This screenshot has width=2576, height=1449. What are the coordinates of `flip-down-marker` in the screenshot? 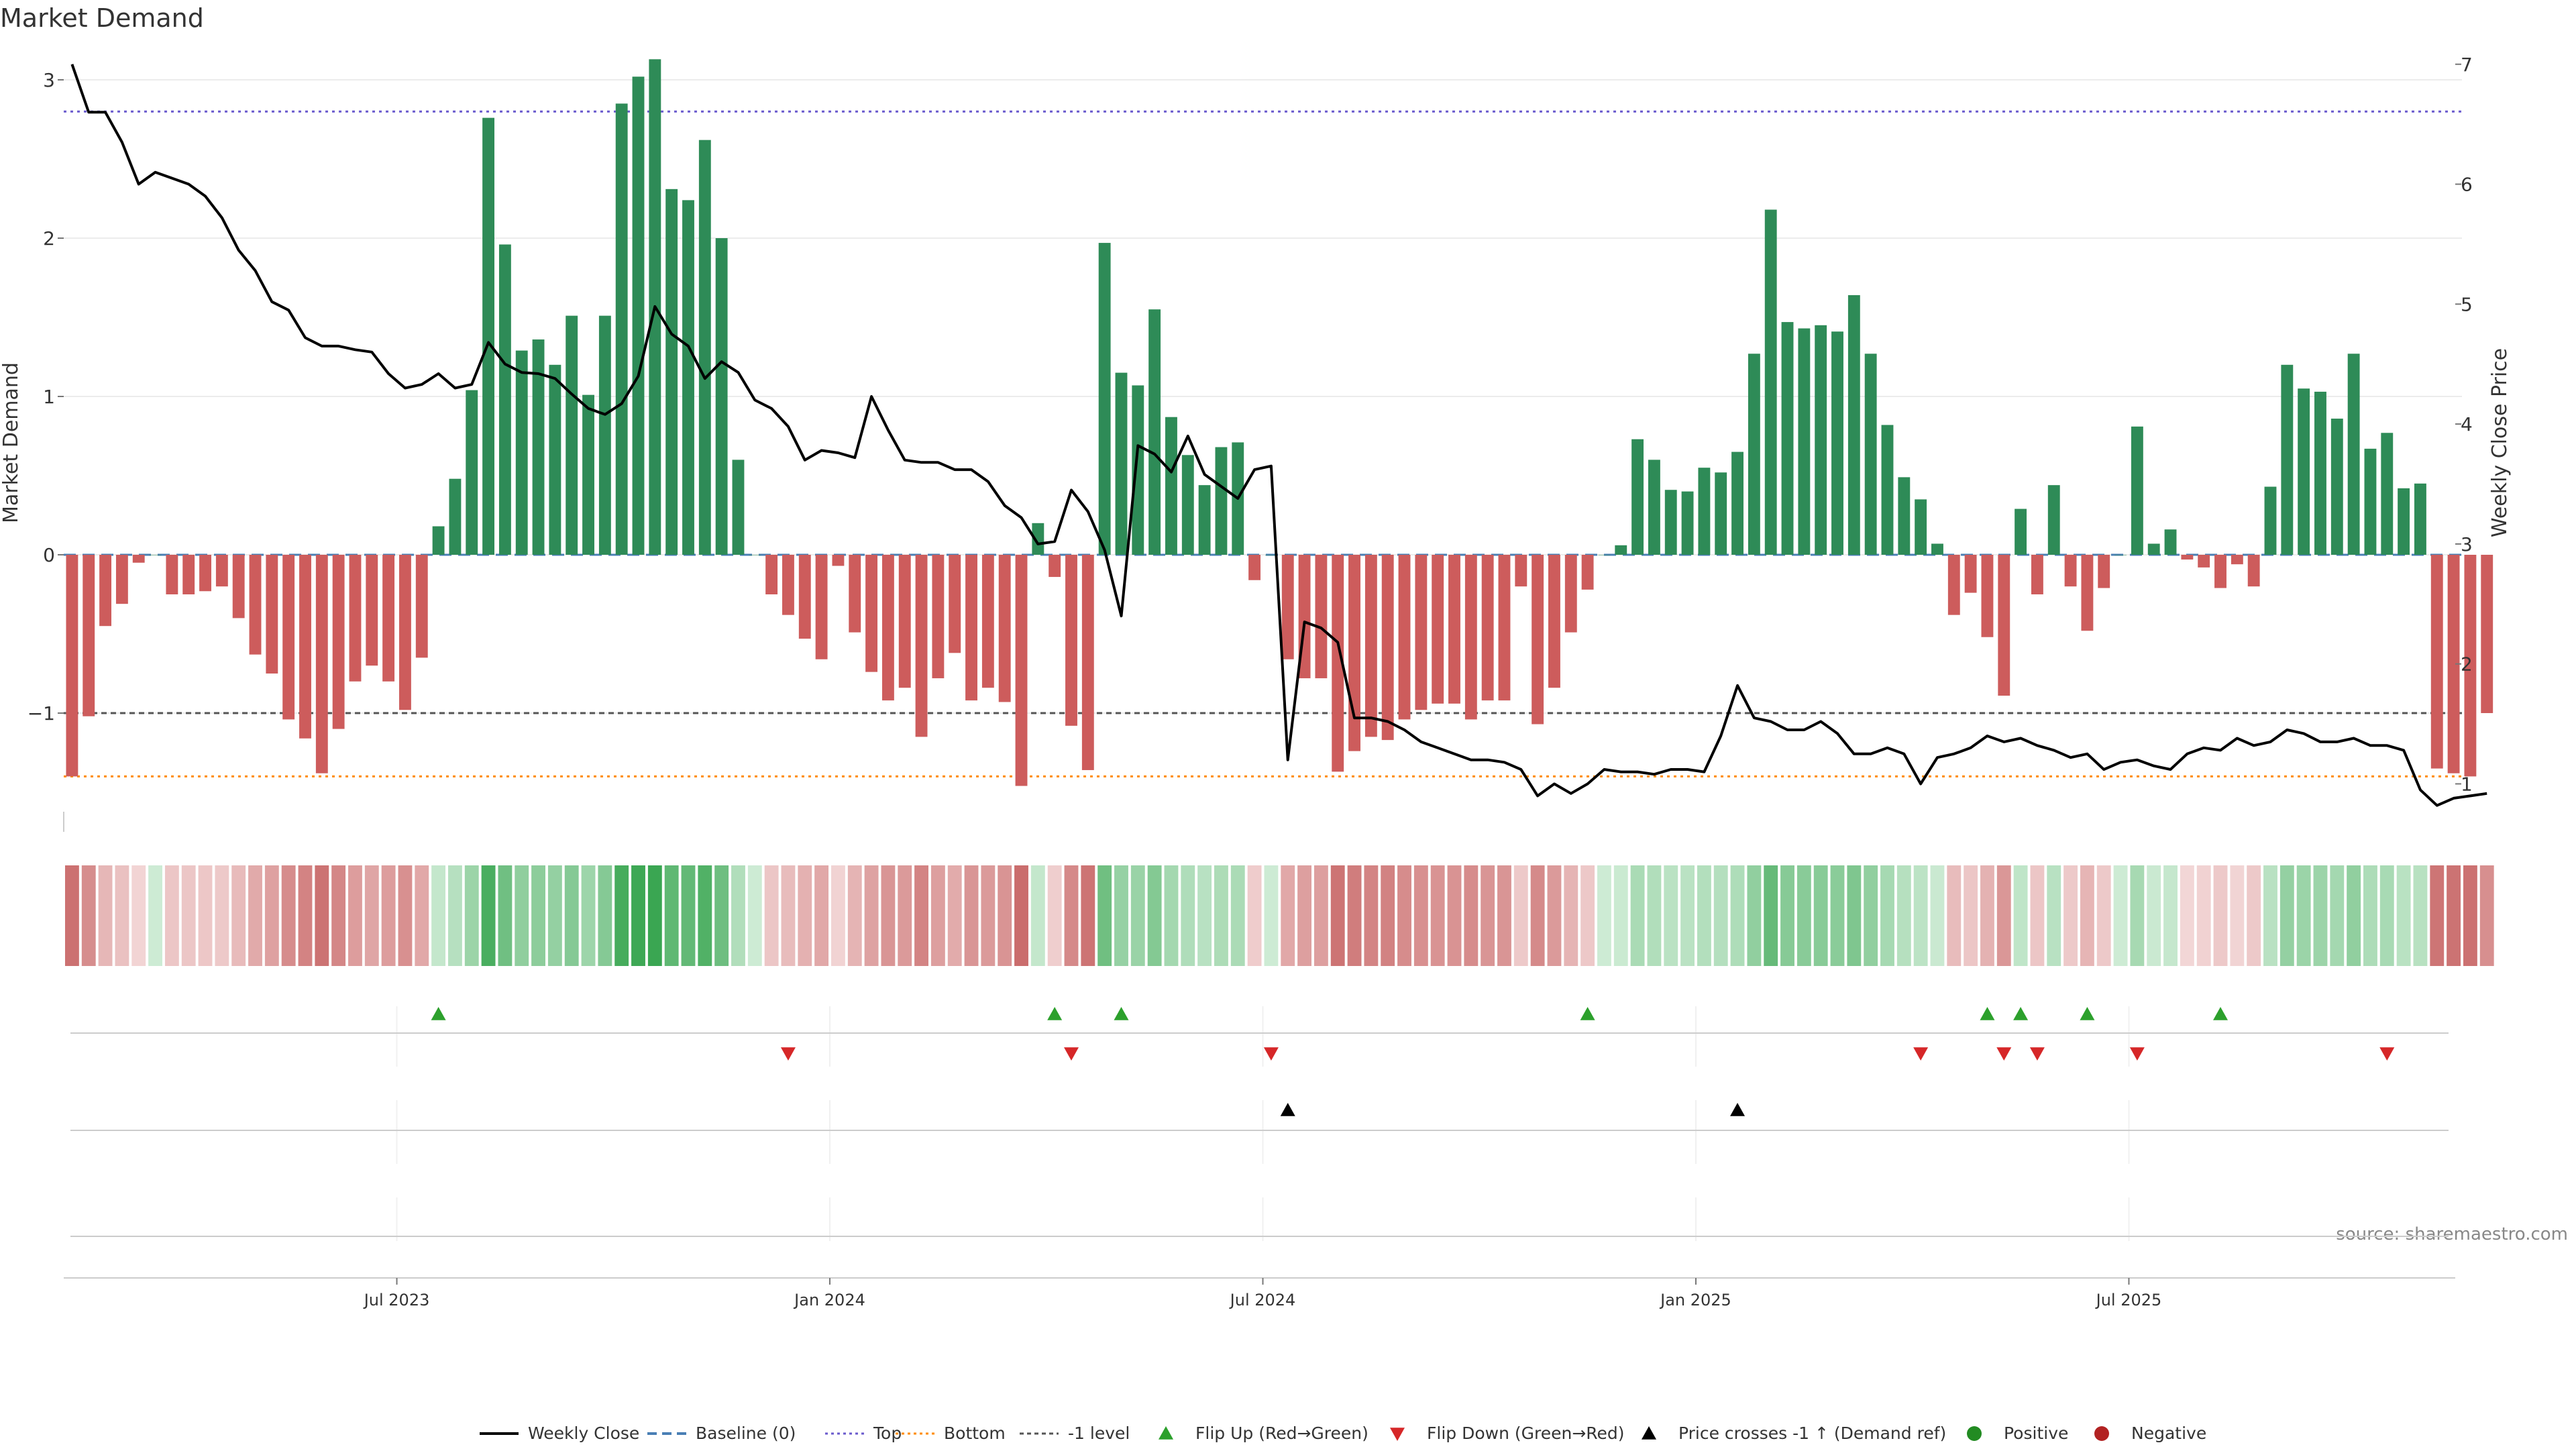 It's located at (1271, 1054).